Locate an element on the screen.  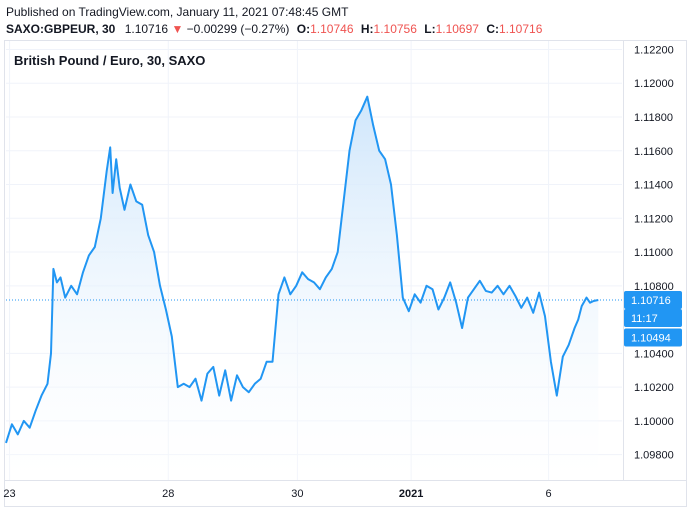
time-axis: 23 28 30 2021 6 is located at coordinates (277, 494).